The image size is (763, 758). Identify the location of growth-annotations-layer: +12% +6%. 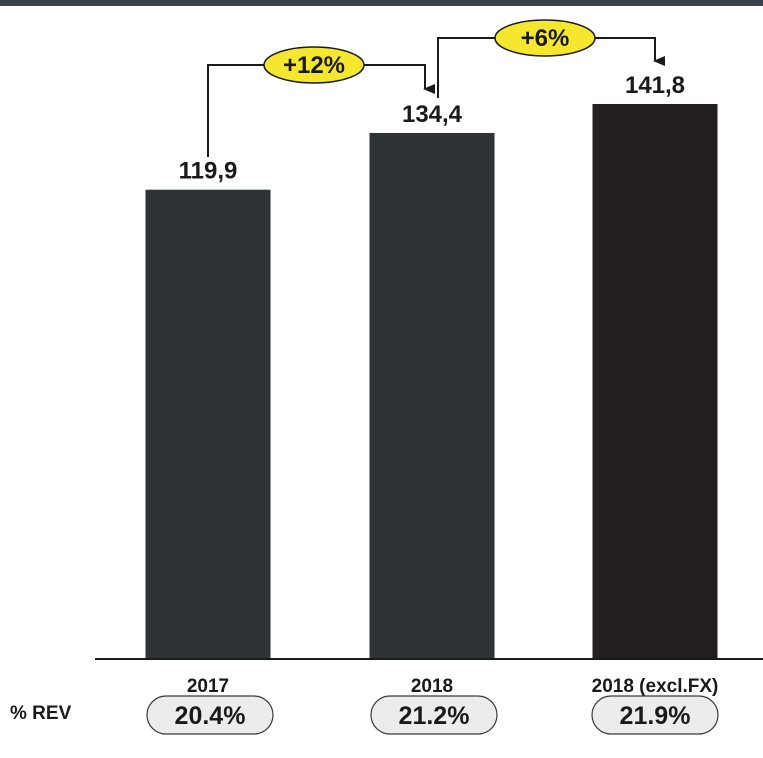
(436, 88).